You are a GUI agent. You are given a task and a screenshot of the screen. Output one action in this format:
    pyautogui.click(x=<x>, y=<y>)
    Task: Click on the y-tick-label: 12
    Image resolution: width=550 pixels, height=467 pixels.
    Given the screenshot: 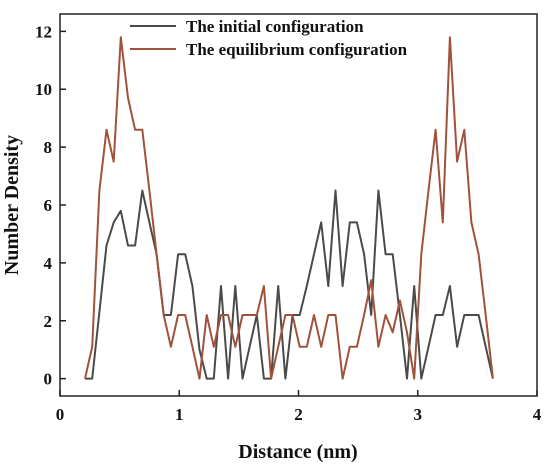 What is the action you would take?
    pyautogui.click(x=43, y=31)
    